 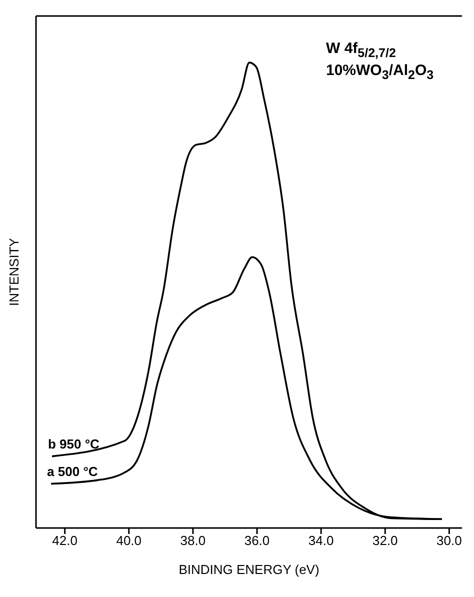 I want to click on y-axis-title: INTENSITY, so click(x=14, y=272).